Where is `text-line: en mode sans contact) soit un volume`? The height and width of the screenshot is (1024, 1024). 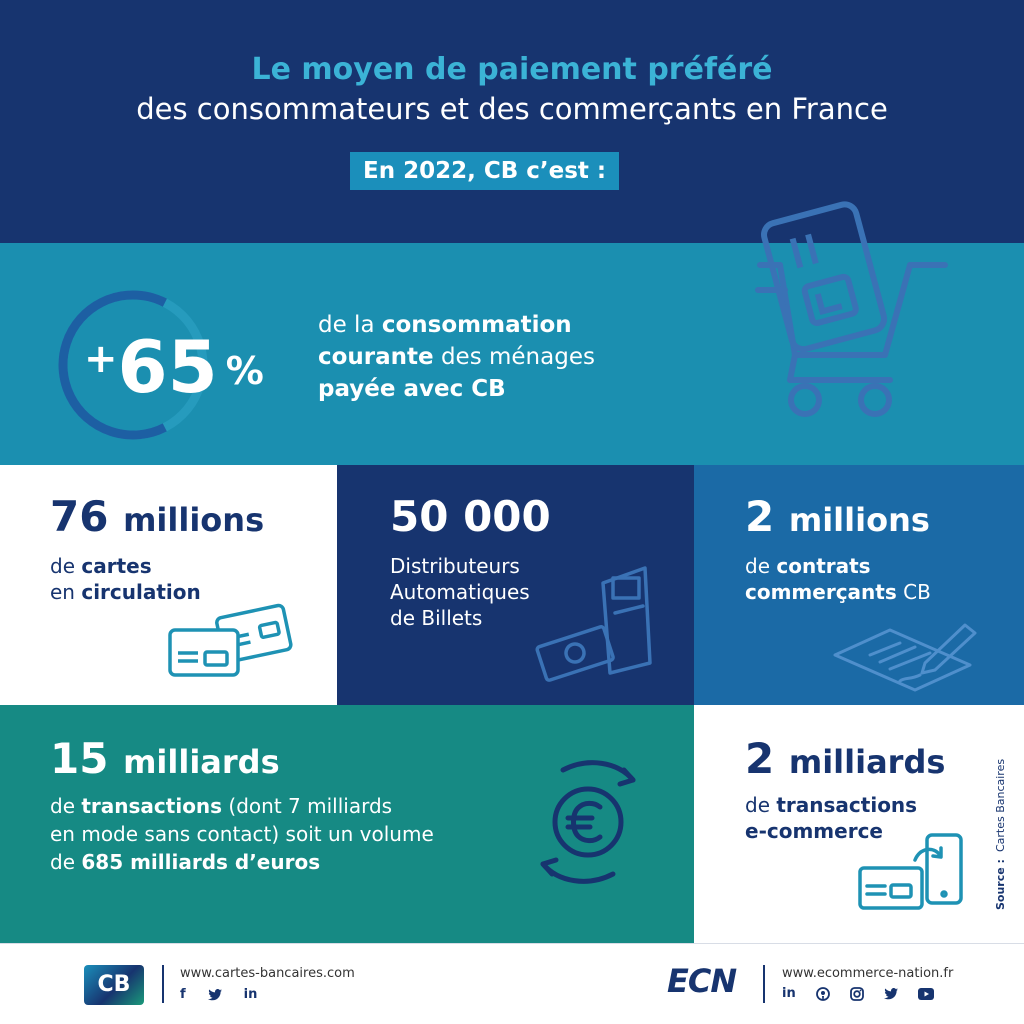 text-line: en mode sans contact) soit un volume is located at coordinates (242, 834).